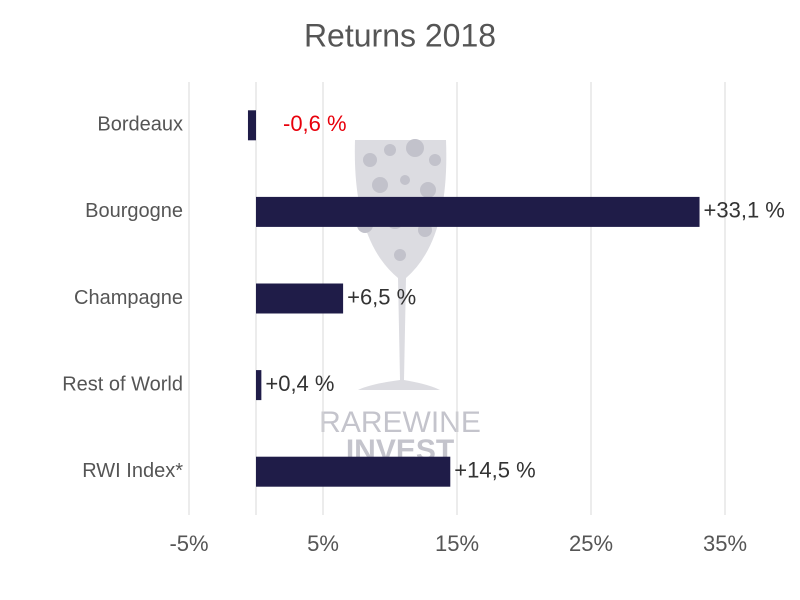 This screenshot has width=800, height=600. I want to click on x-tick-label: -5%, so click(188, 543).